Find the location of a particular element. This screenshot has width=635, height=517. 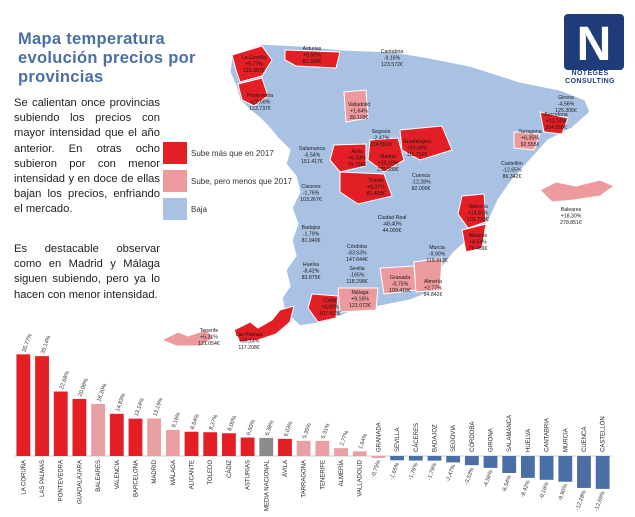

map-label-name: Cuenca is located at coordinates (421, 176).